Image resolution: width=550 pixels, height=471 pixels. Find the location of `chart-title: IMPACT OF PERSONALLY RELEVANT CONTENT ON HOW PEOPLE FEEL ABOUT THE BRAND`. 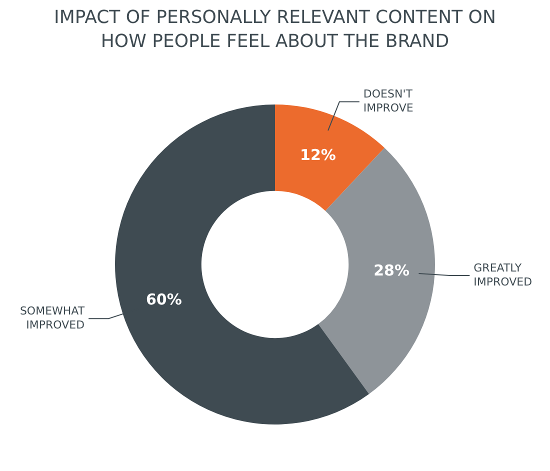

chart-title: IMPACT OF PERSONALLY RELEVANT CONTENT ON HOW PEOPLE FEEL ABOUT THE BRAND is located at coordinates (275, 30).